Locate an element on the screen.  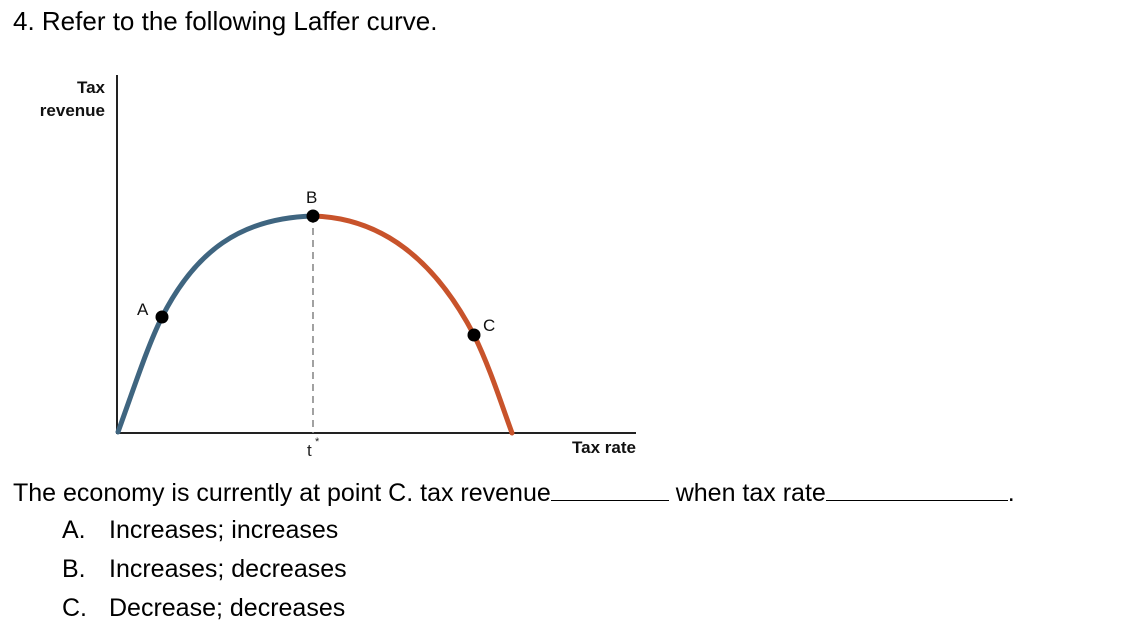
x-axis-label: Tax rate is located at coordinates (604, 447).